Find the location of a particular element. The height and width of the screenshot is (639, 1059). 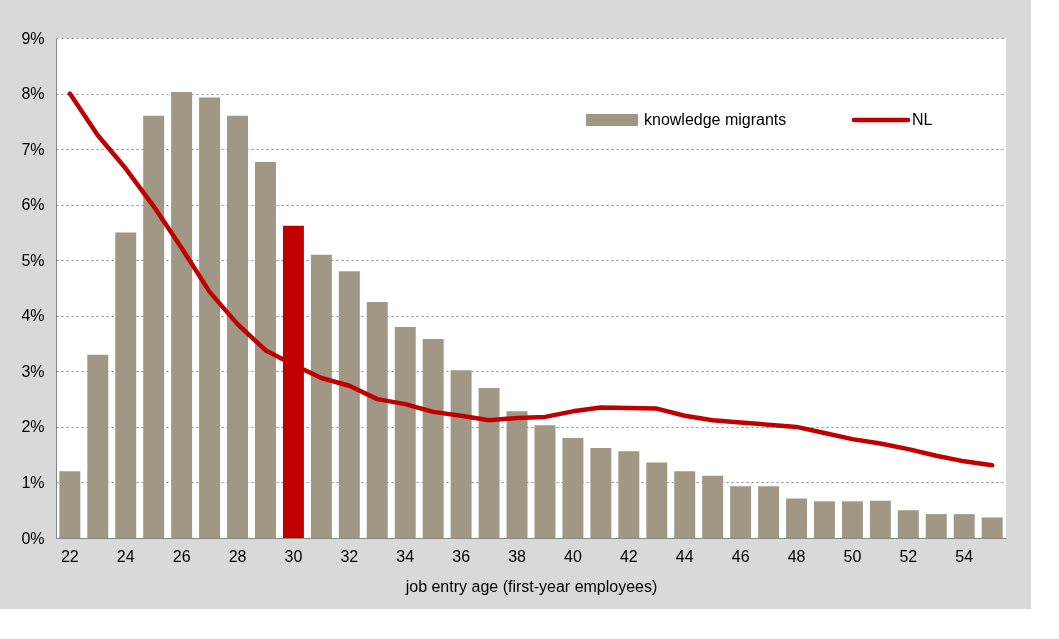

y-tick-label: 3% is located at coordinates (33, 371).